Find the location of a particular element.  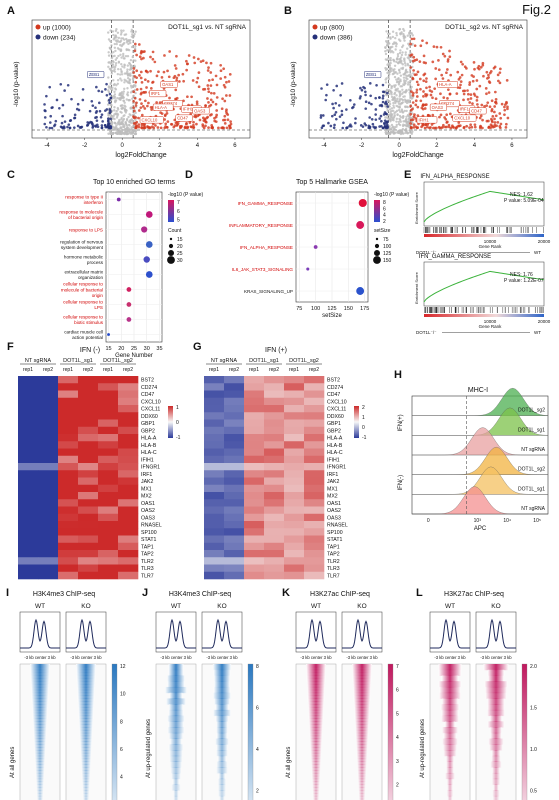

histogram-curve is located at coordinates (480, 500).